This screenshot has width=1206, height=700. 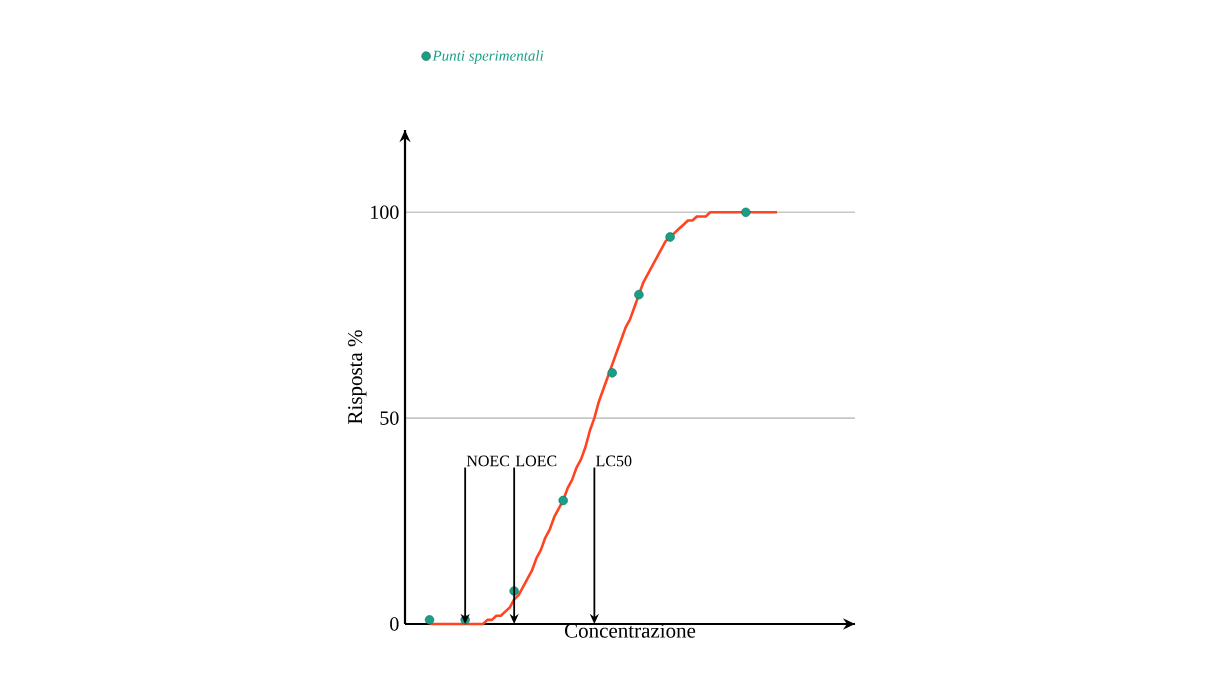 I want to click on x-axis-title: Concentrazione, so click(x=630, y=630).